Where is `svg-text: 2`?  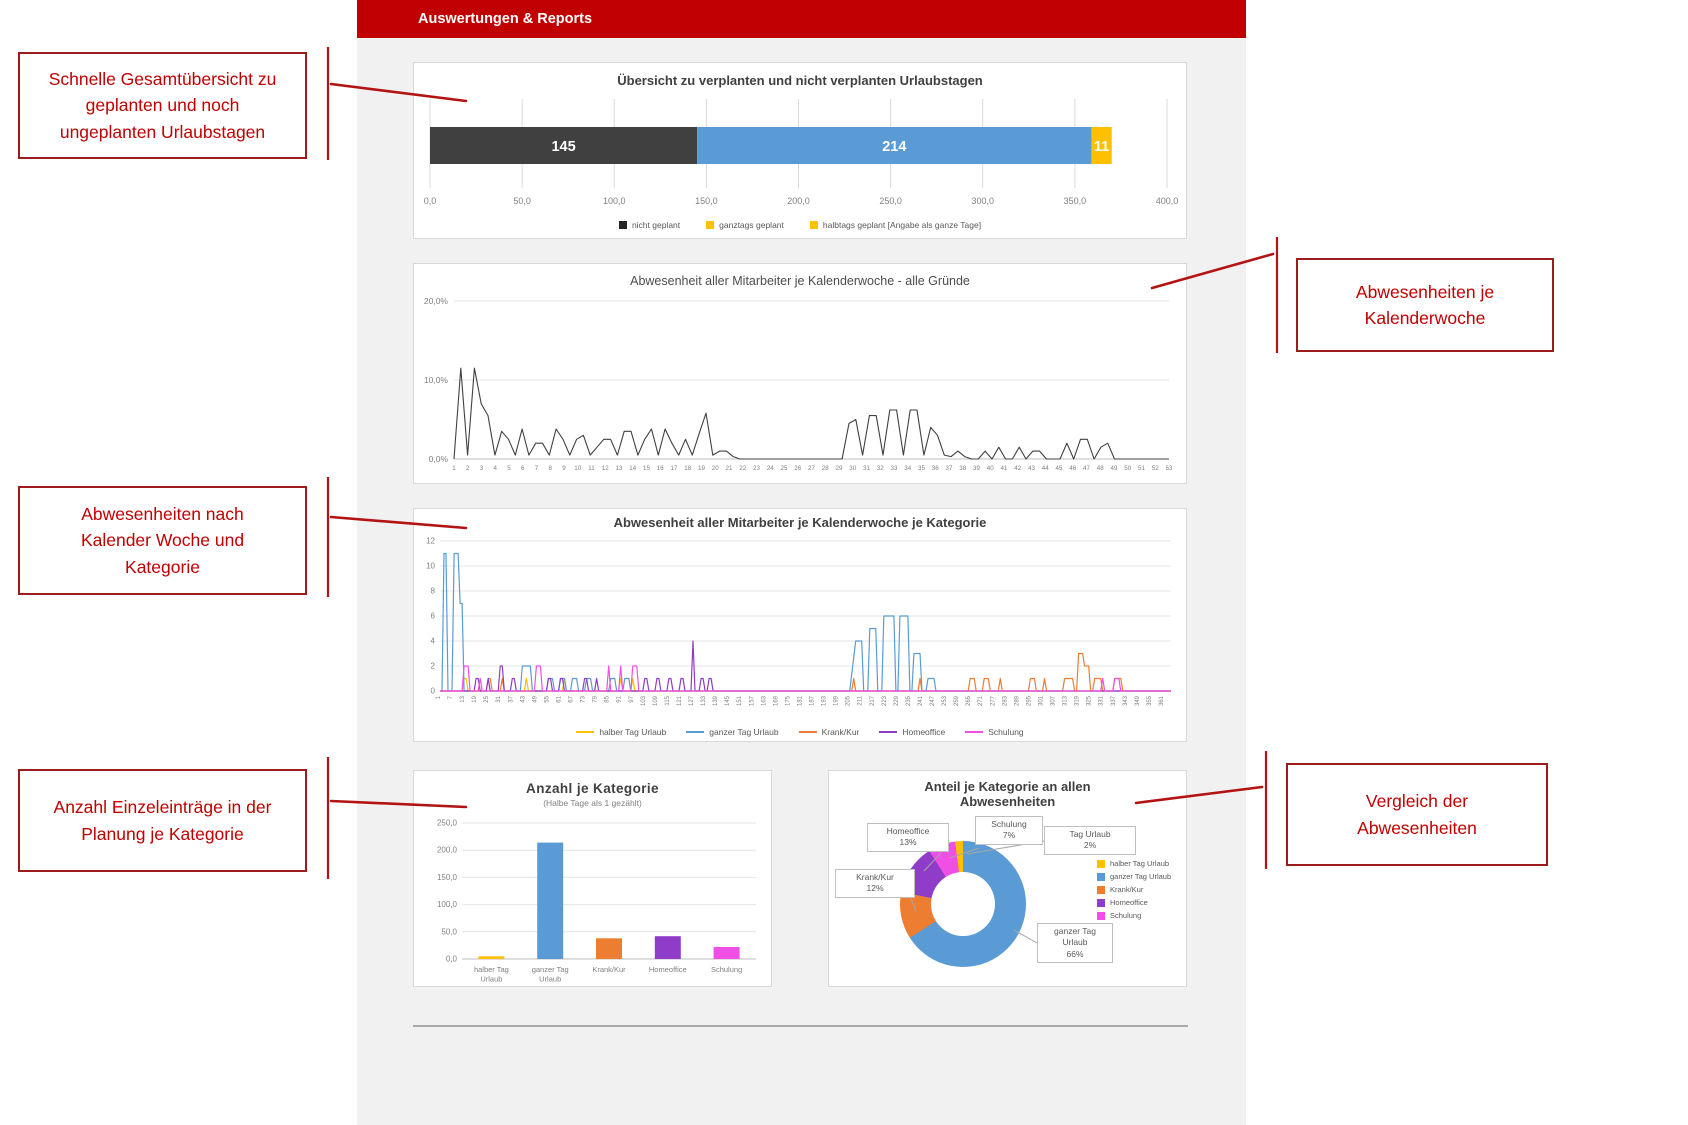 svg-text: 2 is located at coordinates (468, 468).